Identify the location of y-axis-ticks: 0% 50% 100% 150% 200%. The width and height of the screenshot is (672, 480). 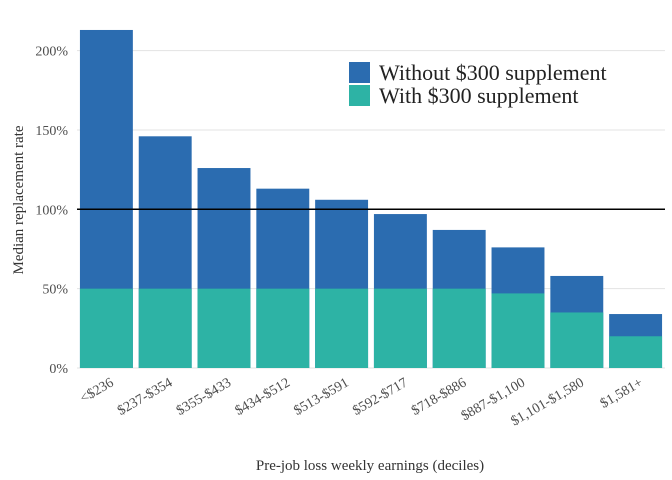
(51, 211).